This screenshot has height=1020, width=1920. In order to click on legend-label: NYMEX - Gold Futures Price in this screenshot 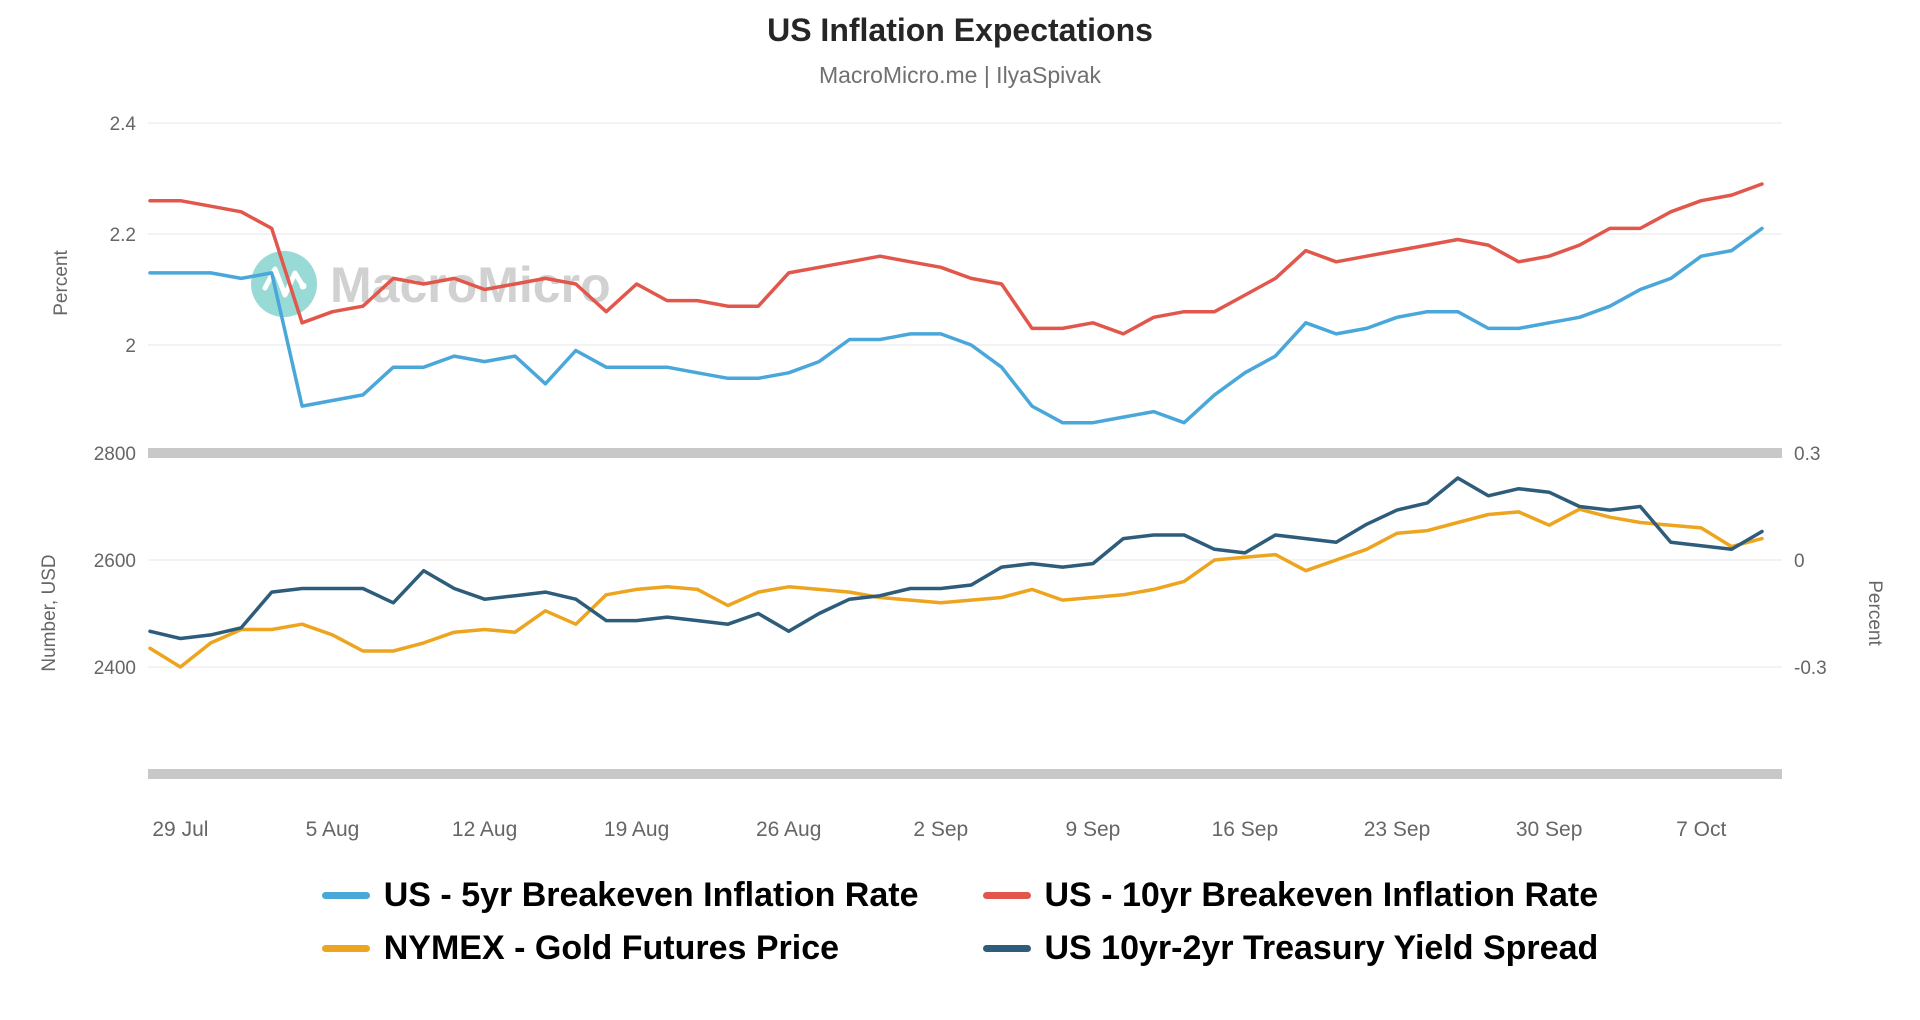, I will do `click(611, 948)`.